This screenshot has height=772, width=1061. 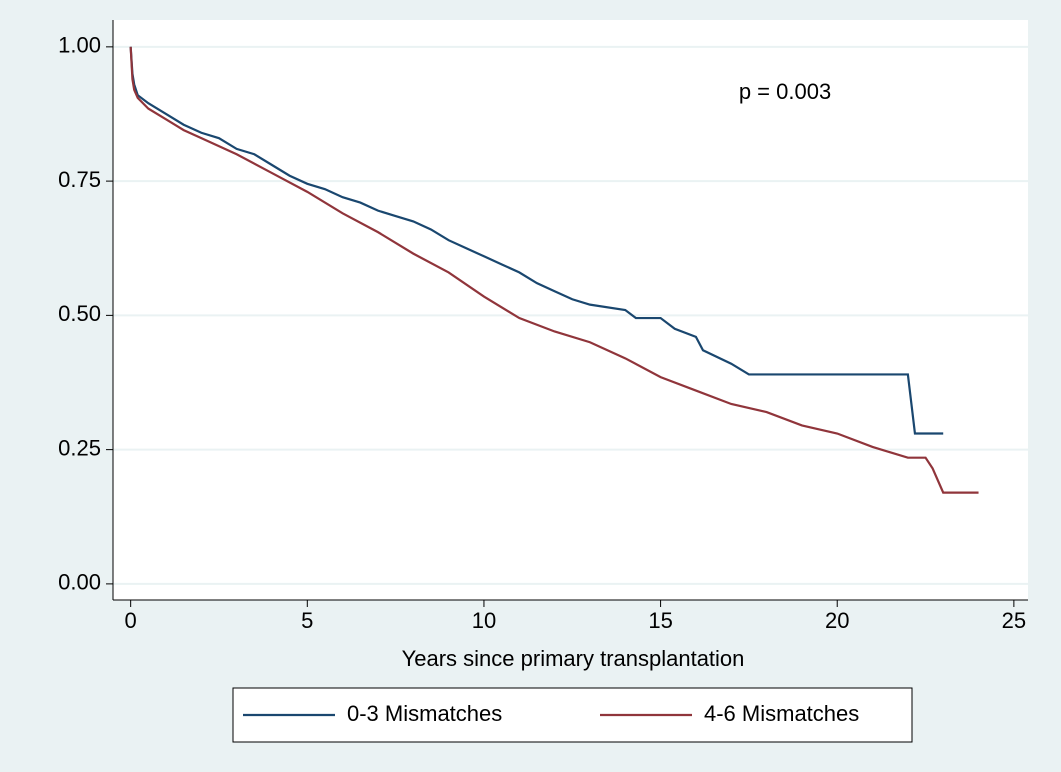 I want to click on x-tick-label: 25, so click(x=1014, y=620).